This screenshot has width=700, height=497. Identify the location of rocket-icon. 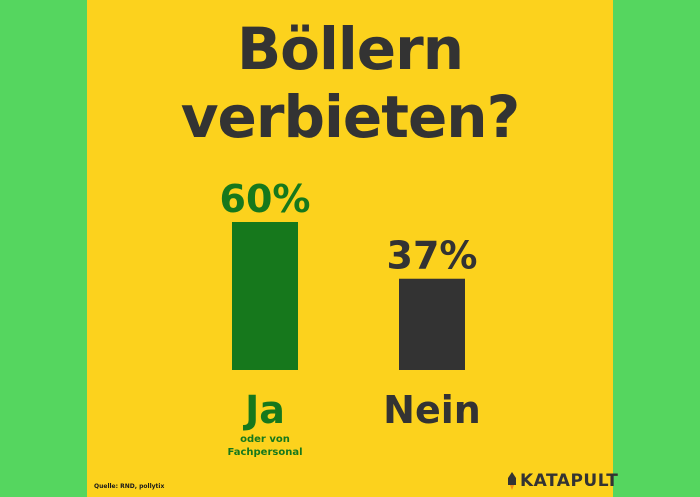
(512, 481).